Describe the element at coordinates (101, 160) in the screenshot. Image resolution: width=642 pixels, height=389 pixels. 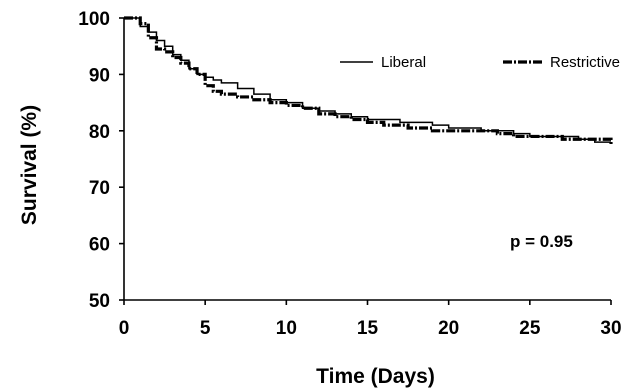
I see `y-ticks: 50 60 70 80 90 100` at that location.